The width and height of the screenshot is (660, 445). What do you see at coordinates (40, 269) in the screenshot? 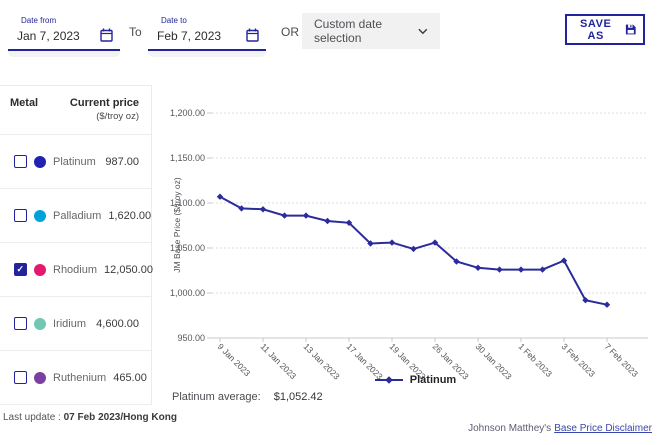
I see `rhodium-color-dot` at bounding box center [40, 269].